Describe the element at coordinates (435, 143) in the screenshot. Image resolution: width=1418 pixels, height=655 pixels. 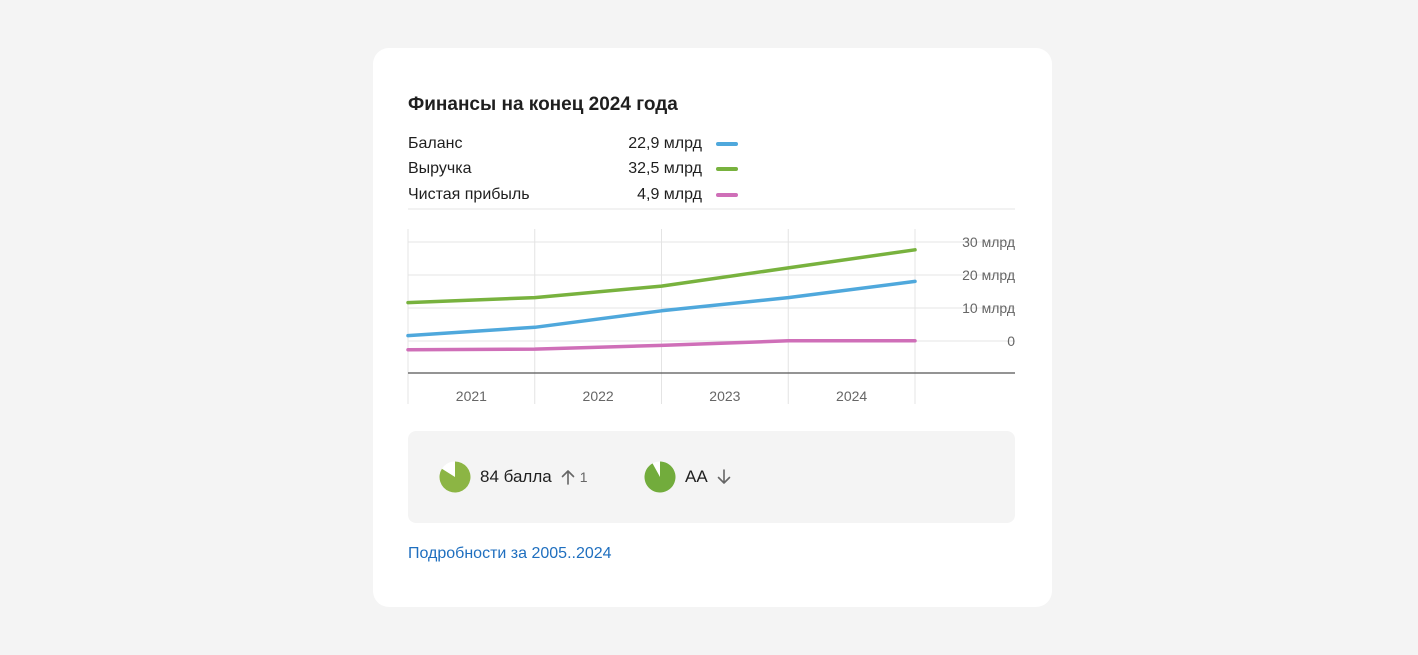
I see `legend-label: Баланс` at that location.